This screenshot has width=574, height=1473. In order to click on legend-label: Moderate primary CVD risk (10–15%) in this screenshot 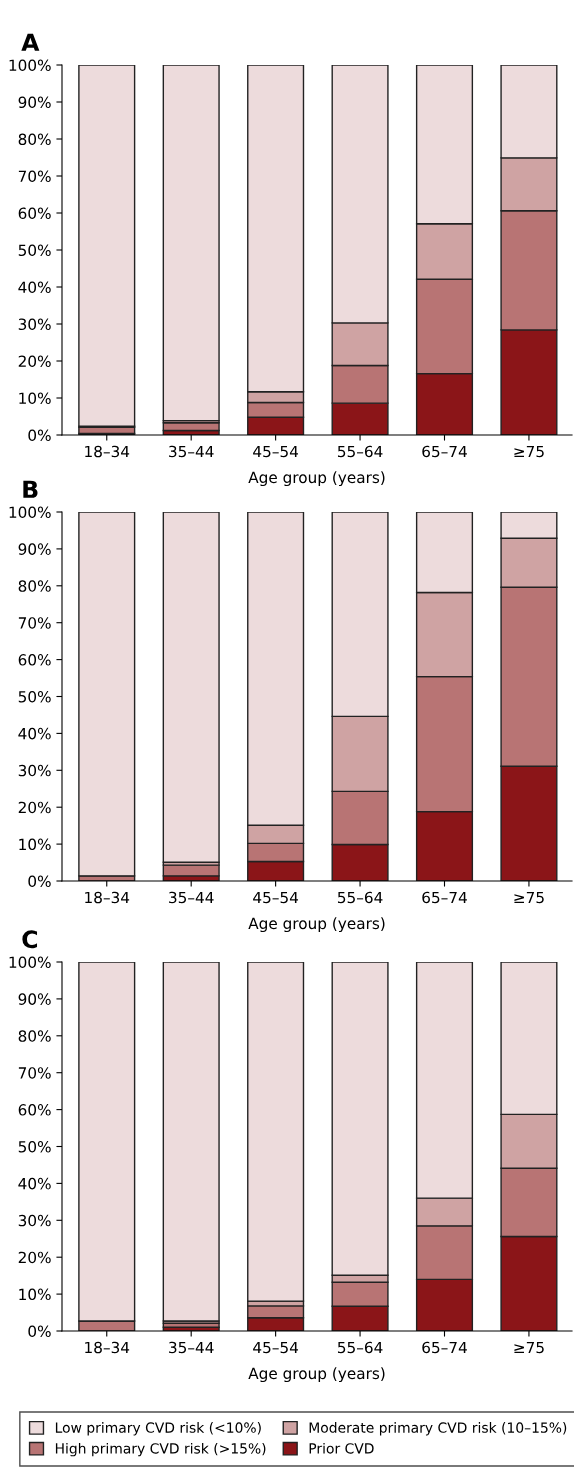, I will do `click(438, 1429)`.